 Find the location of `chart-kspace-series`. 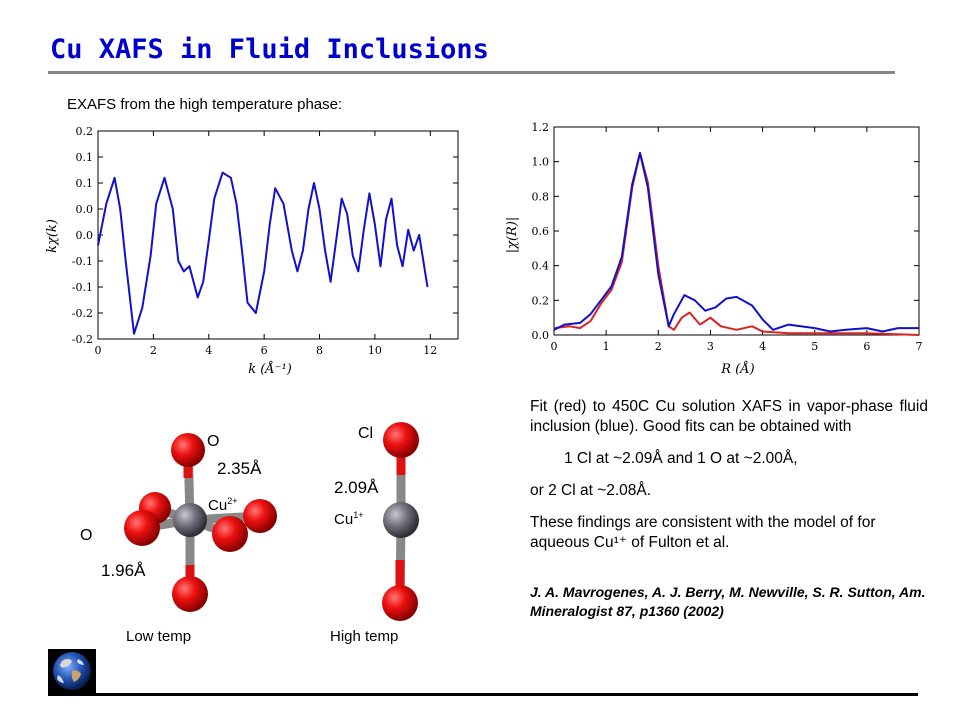

chart-kspace-series is located at coordinates (263, 253).